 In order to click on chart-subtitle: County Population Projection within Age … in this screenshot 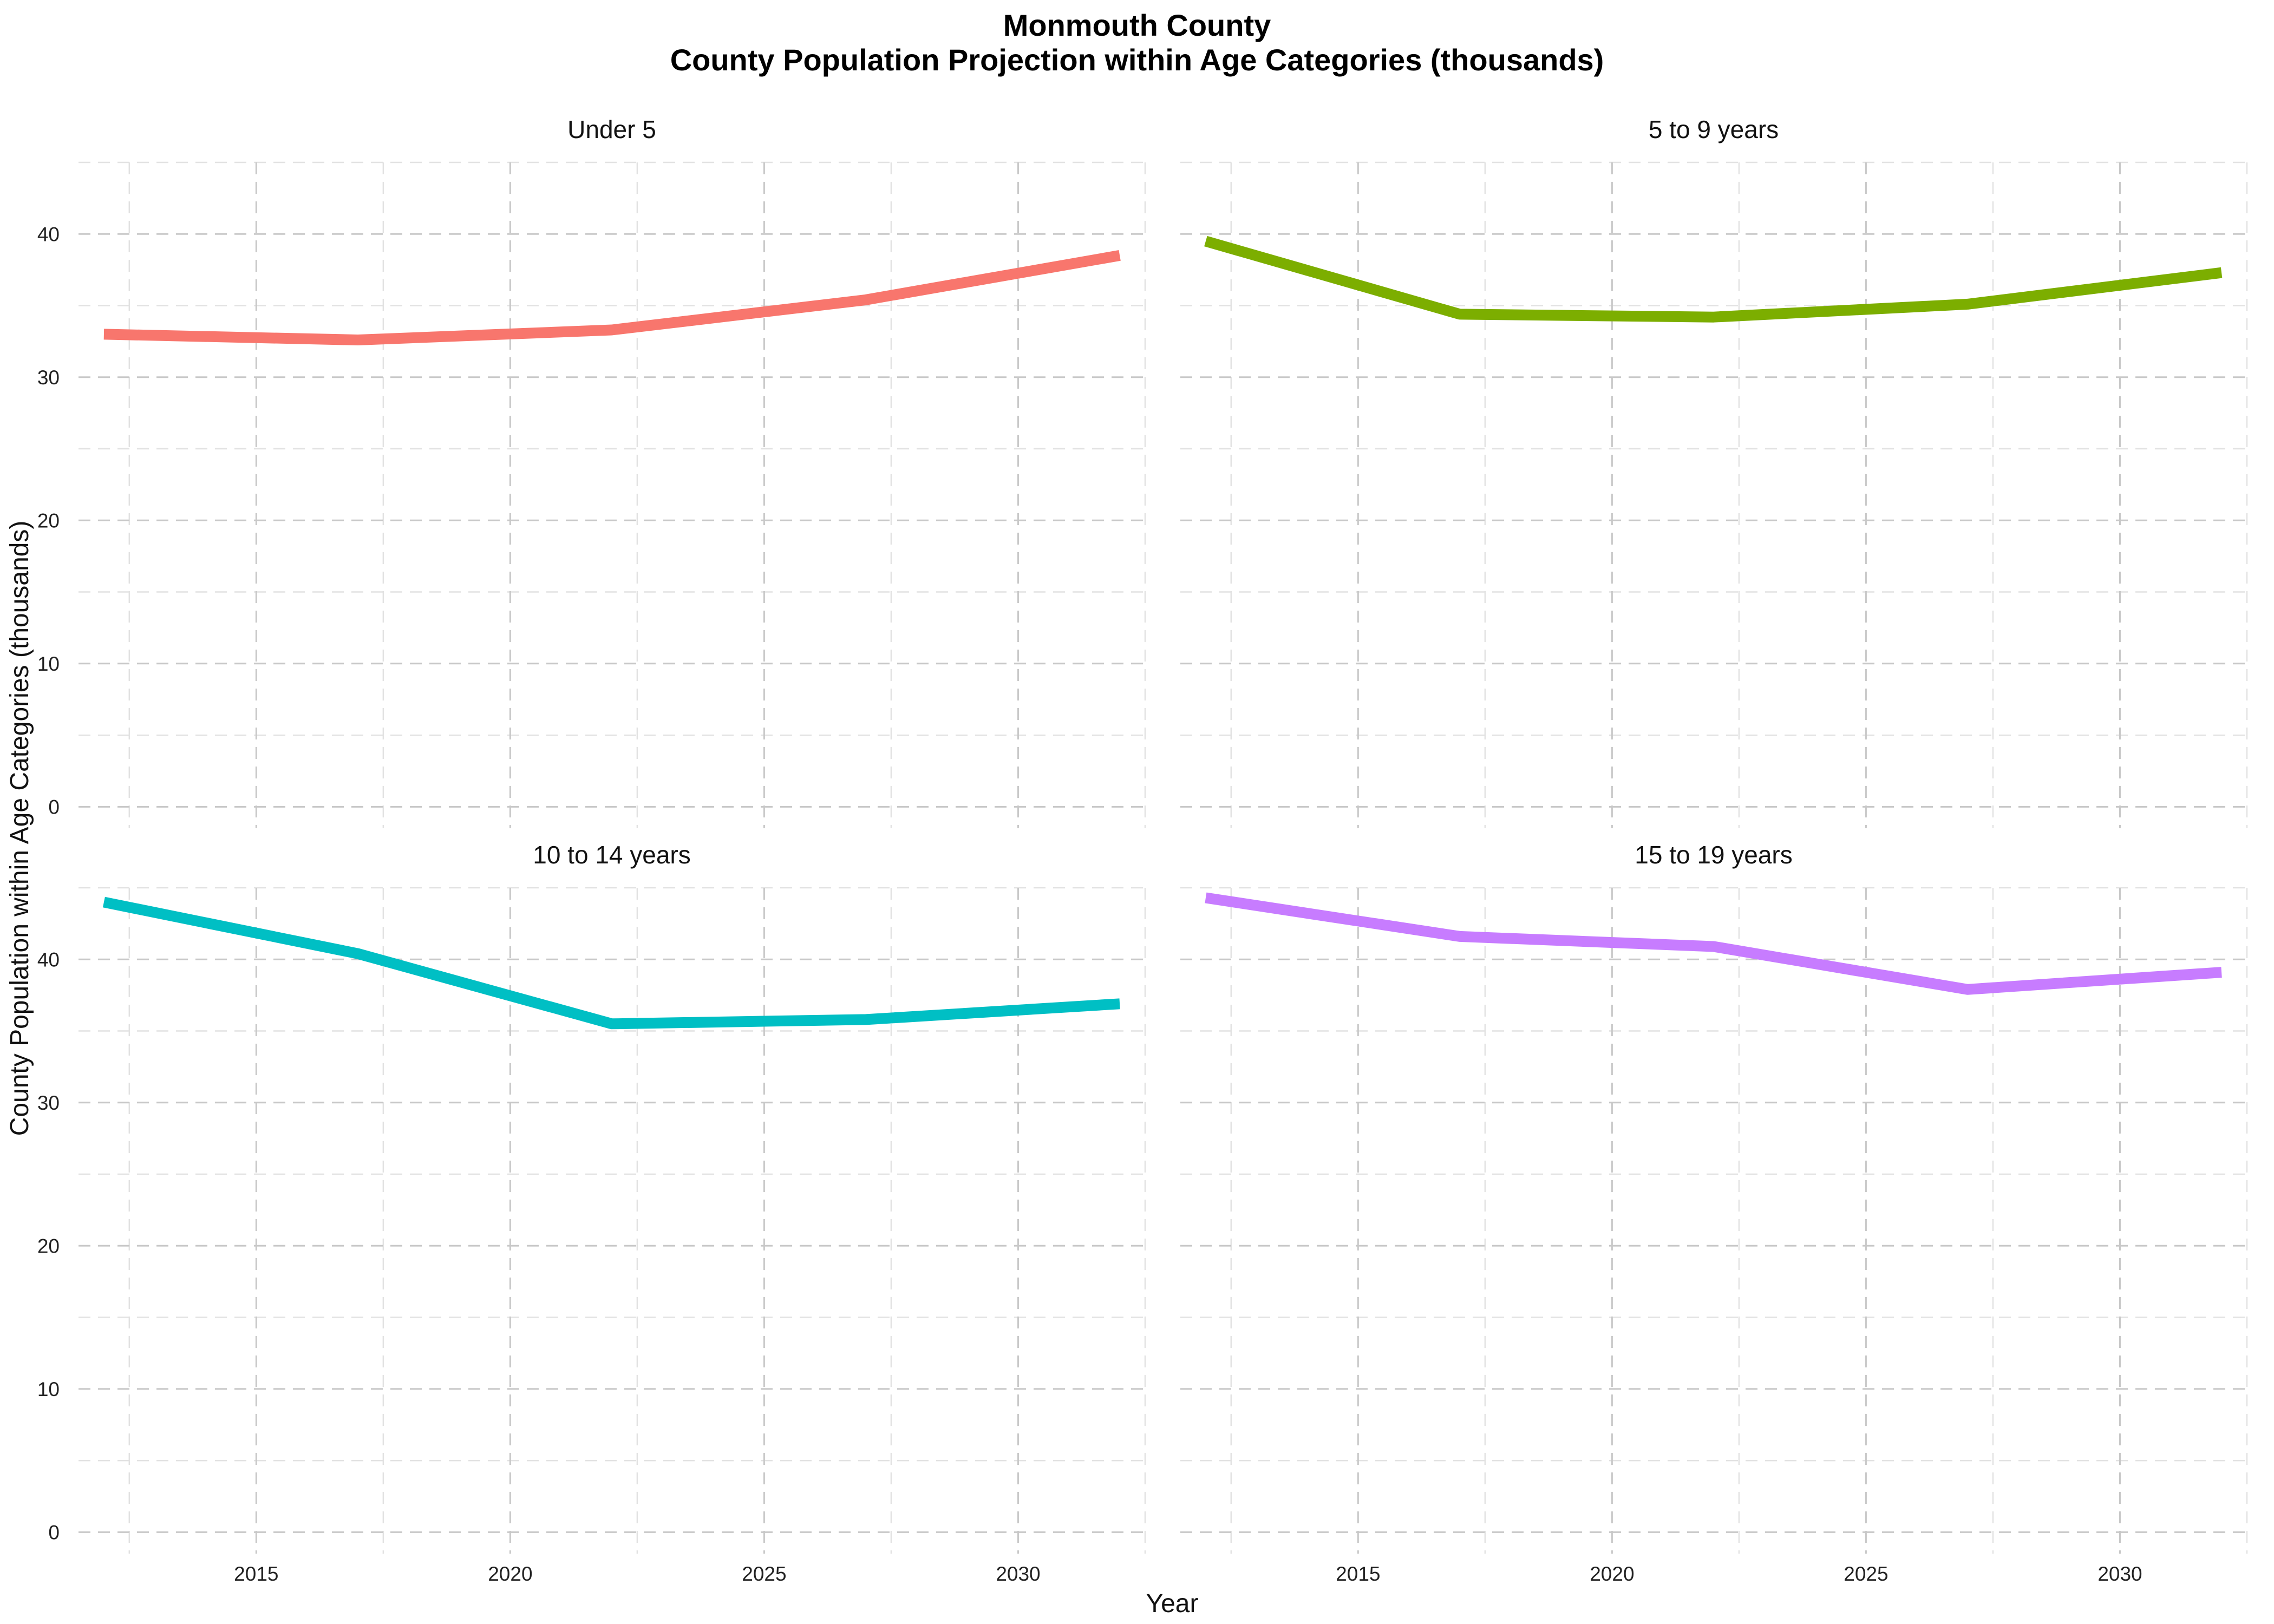, I will do `click(1137, 60)`.